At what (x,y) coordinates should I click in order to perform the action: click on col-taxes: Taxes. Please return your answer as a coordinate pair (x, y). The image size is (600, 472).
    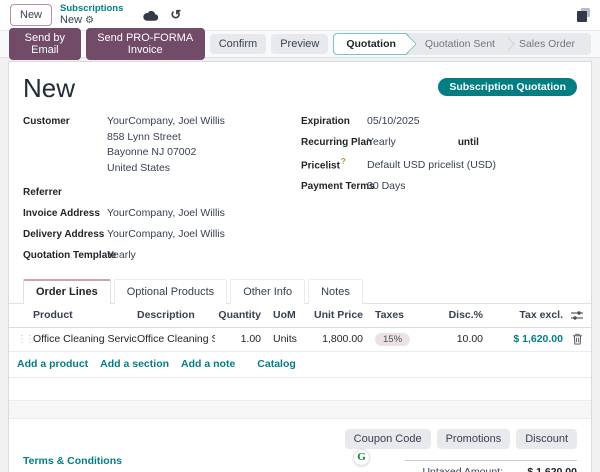
    Looking at the image, I should click on (389, 315).